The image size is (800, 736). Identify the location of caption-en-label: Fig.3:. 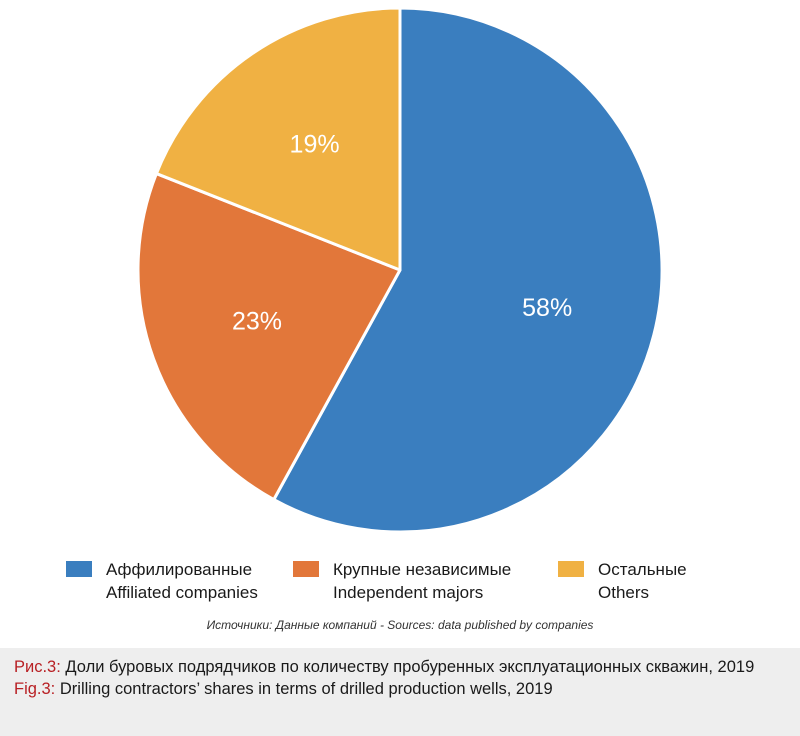
(35, 689).